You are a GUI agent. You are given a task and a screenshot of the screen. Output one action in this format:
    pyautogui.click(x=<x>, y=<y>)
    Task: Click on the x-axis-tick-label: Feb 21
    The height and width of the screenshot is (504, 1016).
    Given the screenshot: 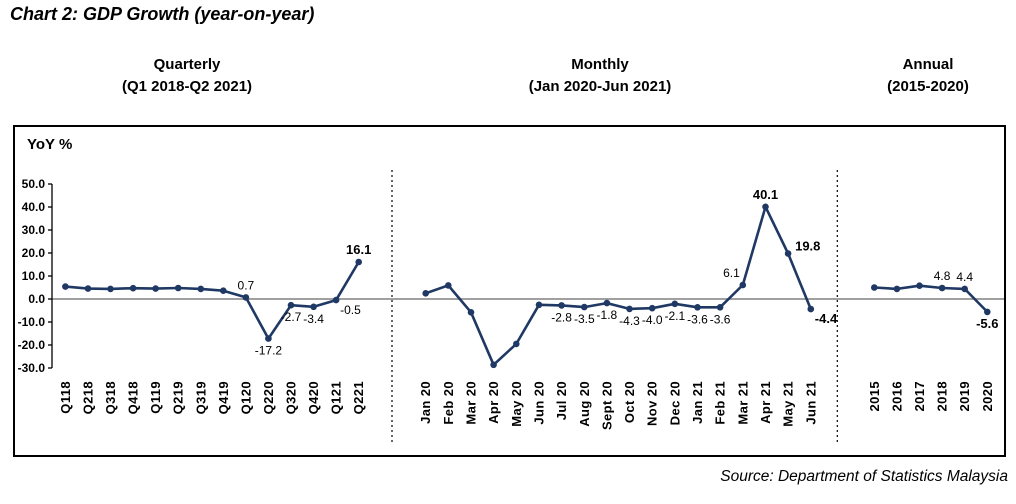 What is the action you would take?
    pyautogui.click(x=720, y=403)
    